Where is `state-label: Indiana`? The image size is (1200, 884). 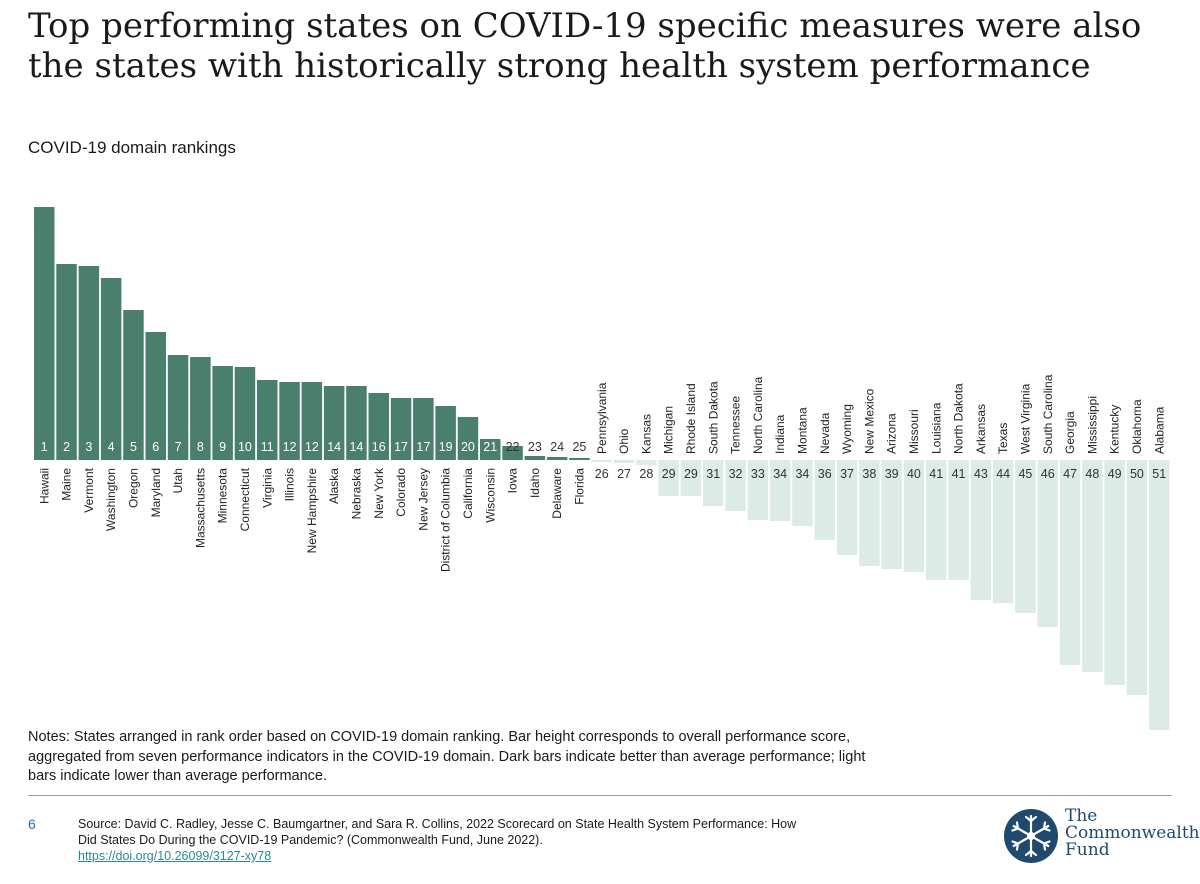 state-label: Indiana is located at coordinates (780, 434).